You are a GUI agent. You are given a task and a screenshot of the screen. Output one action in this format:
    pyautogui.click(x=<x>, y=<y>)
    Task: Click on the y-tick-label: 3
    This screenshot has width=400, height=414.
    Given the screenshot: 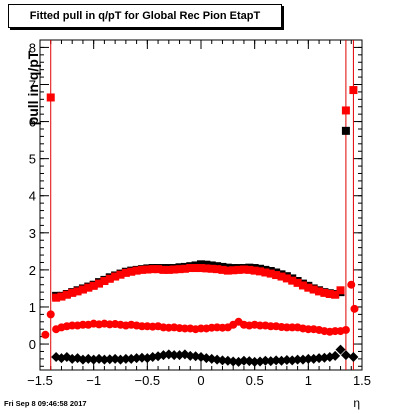 What is the action you would take?
    pyautogui.click(x=32, y=233)
    